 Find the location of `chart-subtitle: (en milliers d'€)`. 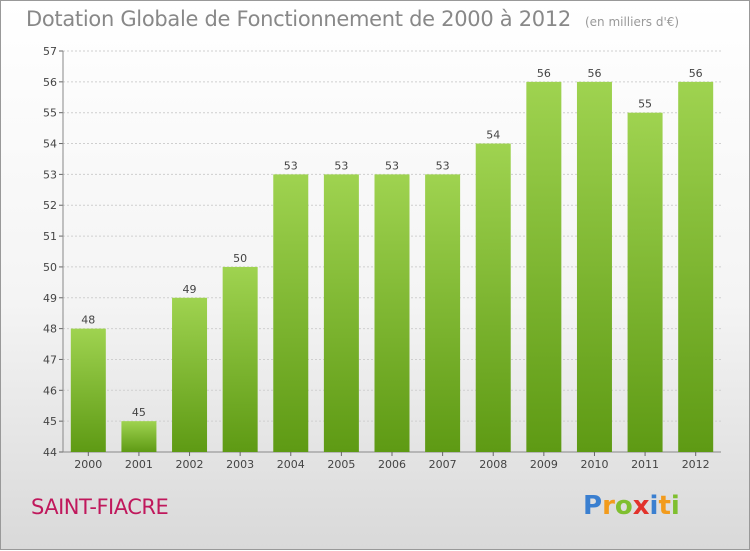

chart-subtitle: (en milliers d'€) is located at coordinates (632, 22).